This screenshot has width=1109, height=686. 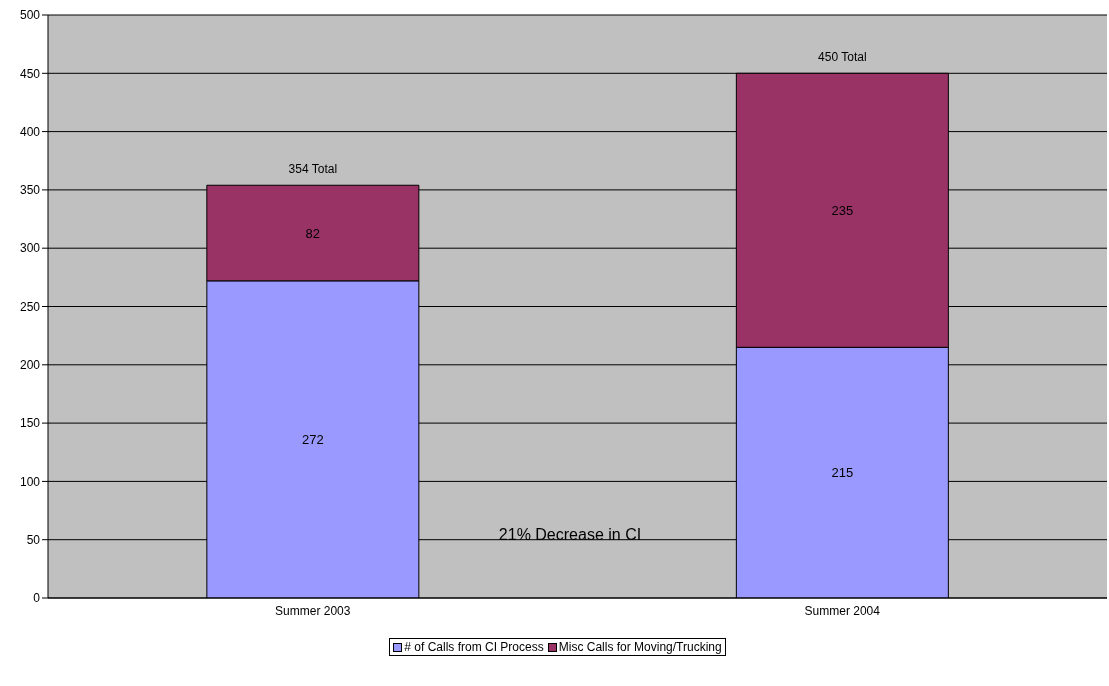 What do you see at coordinates (842, 210) in the screenshot?
I see `data-label: 235` at bounding box center [842, 210].